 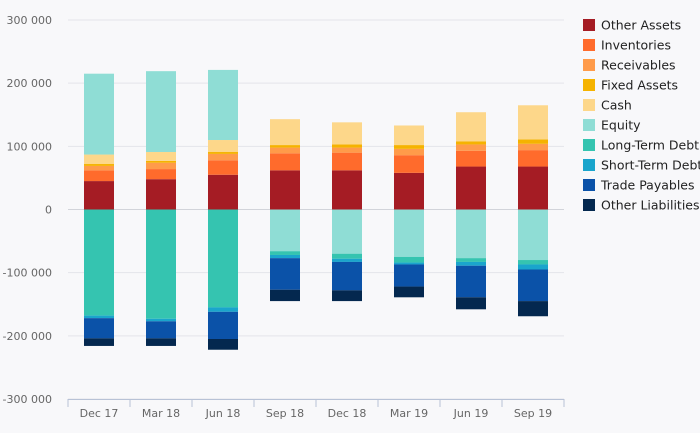 I want to click on y-tick-label: -300 000, so click(x=27, y=399).